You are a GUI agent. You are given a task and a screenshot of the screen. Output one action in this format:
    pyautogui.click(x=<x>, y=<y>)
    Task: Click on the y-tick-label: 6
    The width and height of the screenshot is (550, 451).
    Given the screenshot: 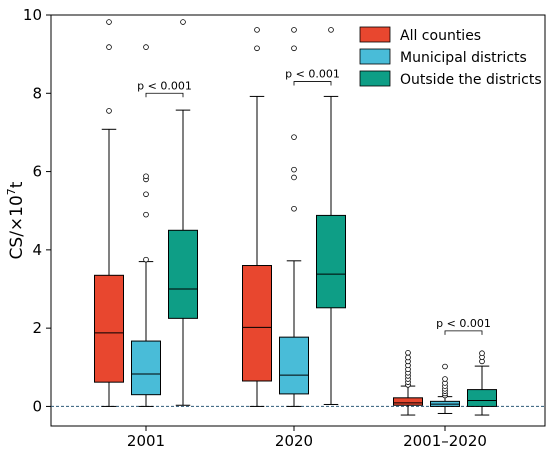 What is the action you would take?
    pyautogui.click(x=37, y=172)
    